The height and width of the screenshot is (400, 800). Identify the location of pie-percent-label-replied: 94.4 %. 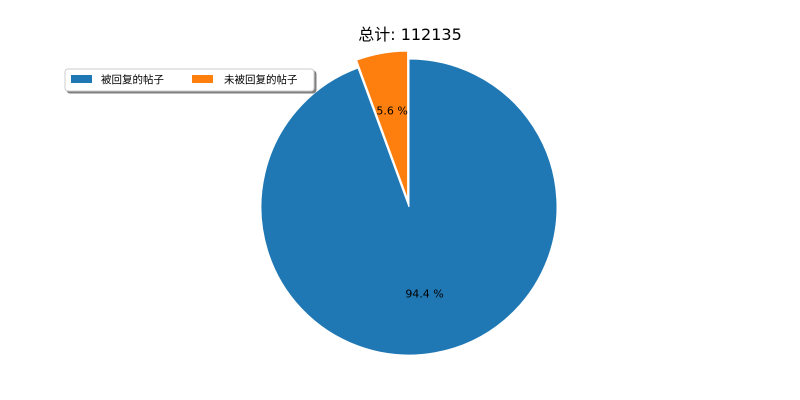
(424, 293).